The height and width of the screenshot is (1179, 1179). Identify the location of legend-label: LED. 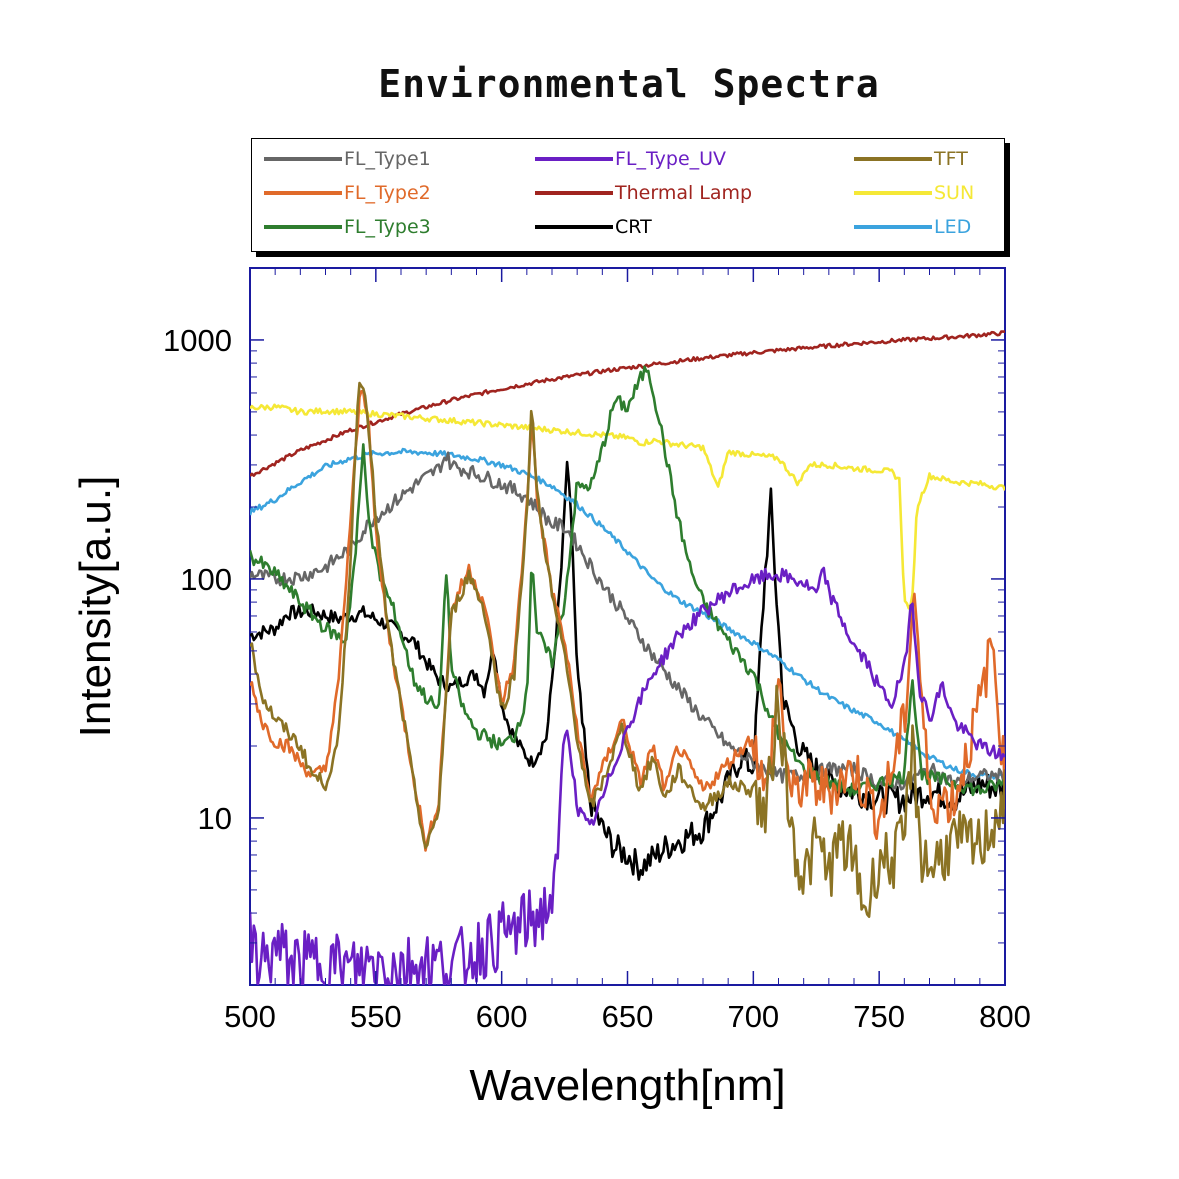
(953, 227).